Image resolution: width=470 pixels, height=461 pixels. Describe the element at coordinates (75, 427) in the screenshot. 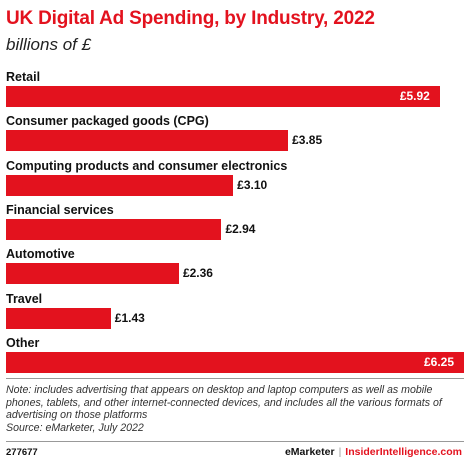

I see `source-text: Source: eMarketer, July 2022` at that location.